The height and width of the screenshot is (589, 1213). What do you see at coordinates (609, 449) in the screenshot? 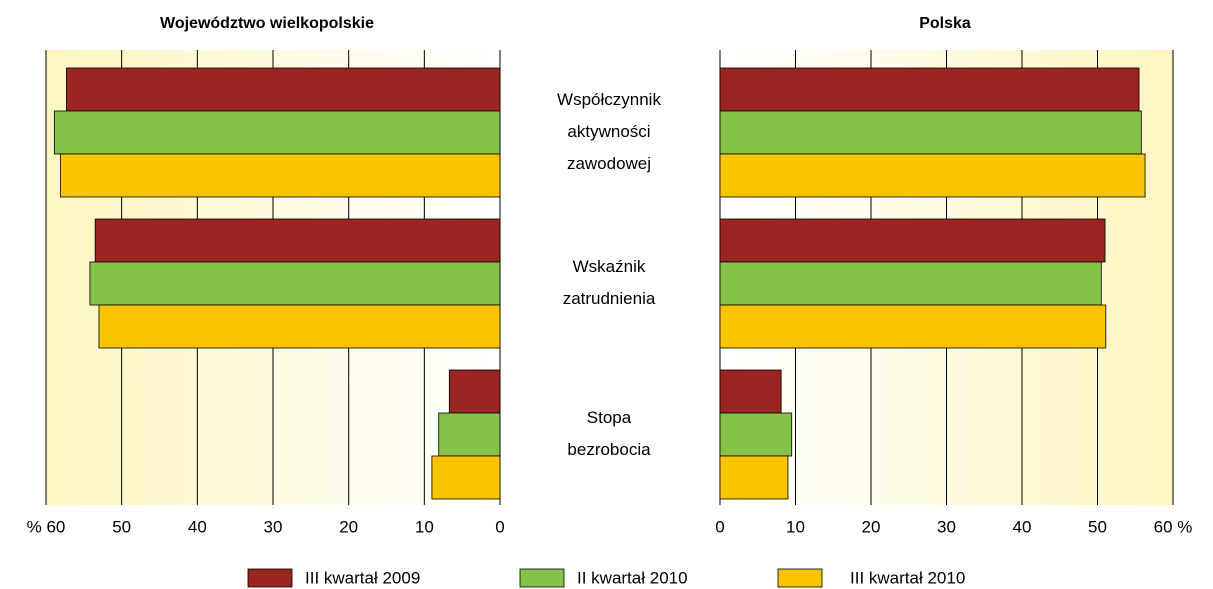
I see `category-label: bezrobocia` at bounding box center [609, 449].